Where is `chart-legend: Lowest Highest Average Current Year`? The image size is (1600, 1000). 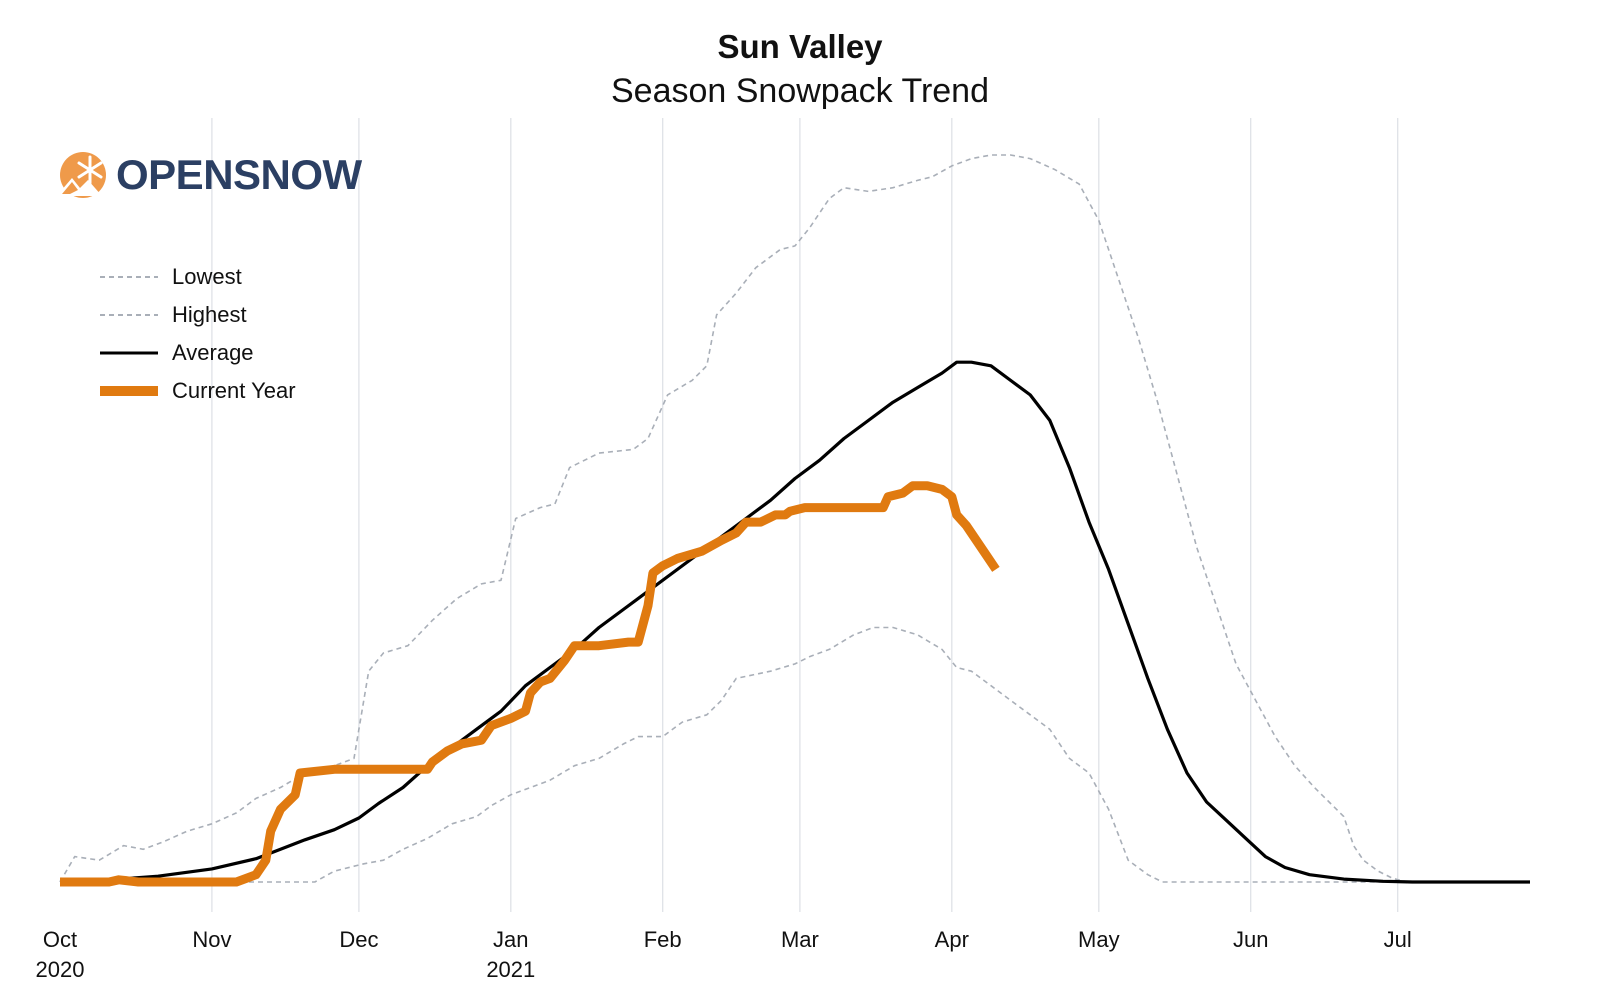 chart-legend: Lowest Highest Average Current Year is located at coordinates (198, 334).